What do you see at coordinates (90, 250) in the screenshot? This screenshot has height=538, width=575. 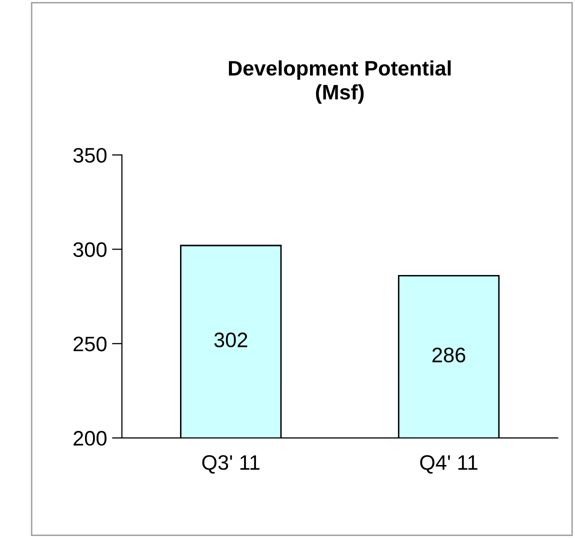 I see `y-tick-label: 300` at bounding box center [90, 250].